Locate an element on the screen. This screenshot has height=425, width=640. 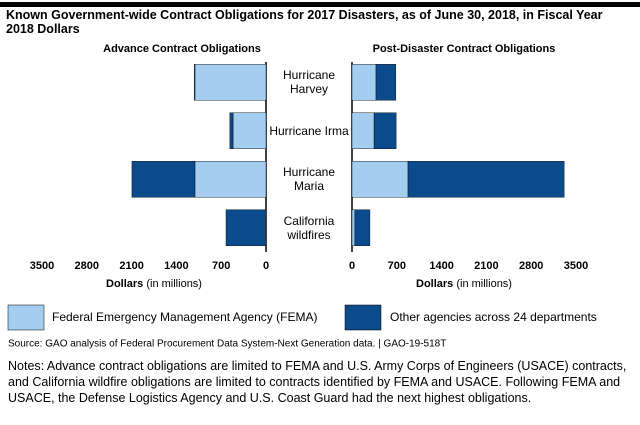
category-label: California wildfires is located at coordinates (309, 227).